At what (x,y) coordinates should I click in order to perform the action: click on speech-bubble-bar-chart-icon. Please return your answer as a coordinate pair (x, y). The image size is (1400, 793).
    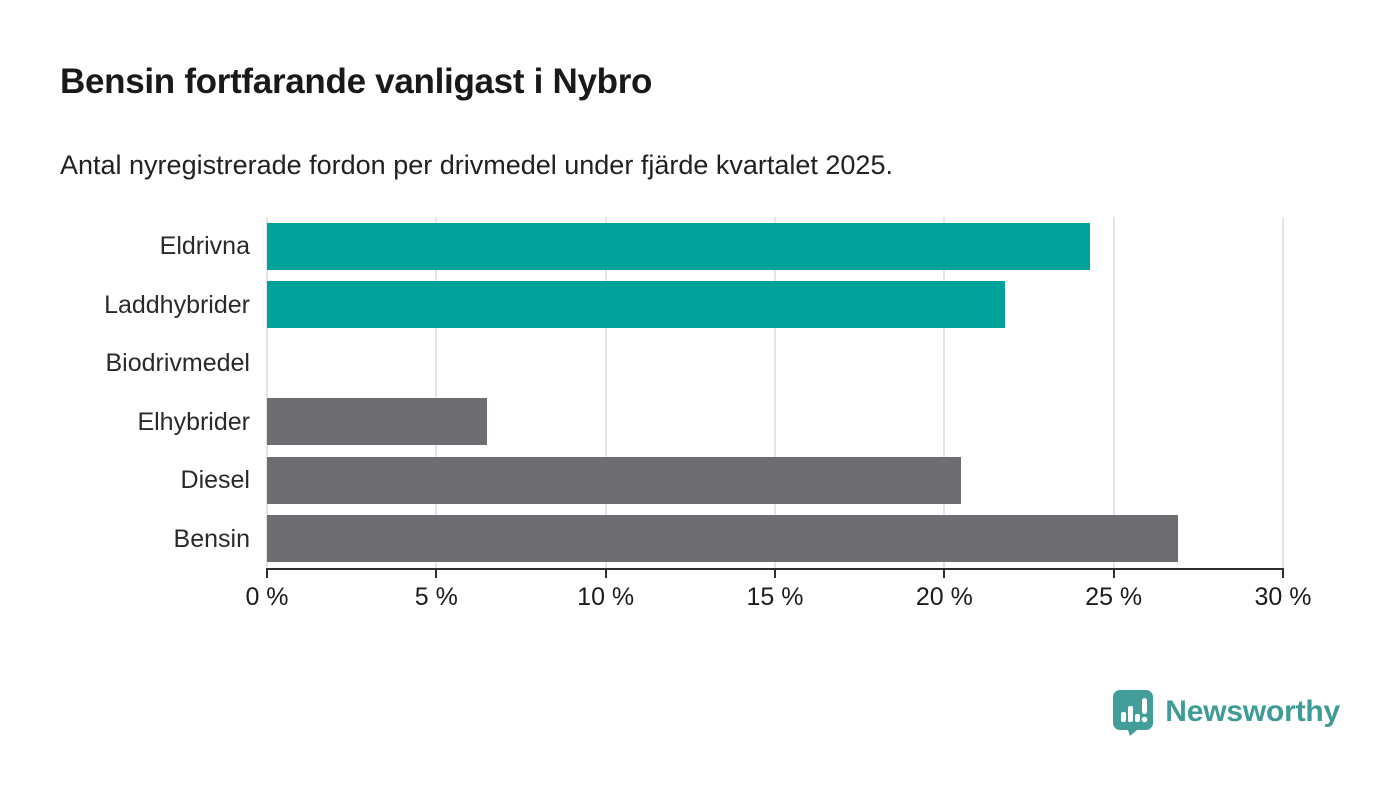
    Looking at the image, I should click on (1133, 713).